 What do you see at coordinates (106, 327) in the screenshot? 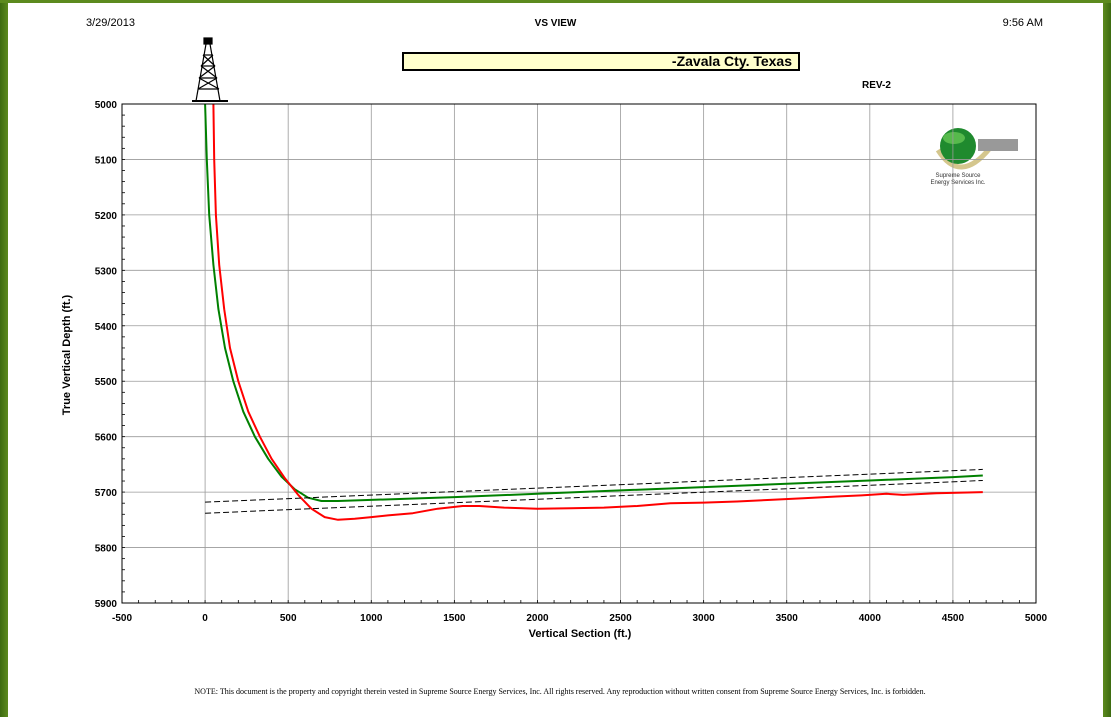
I see `y-tick-label: 5400` at bounding box center [106, 327].